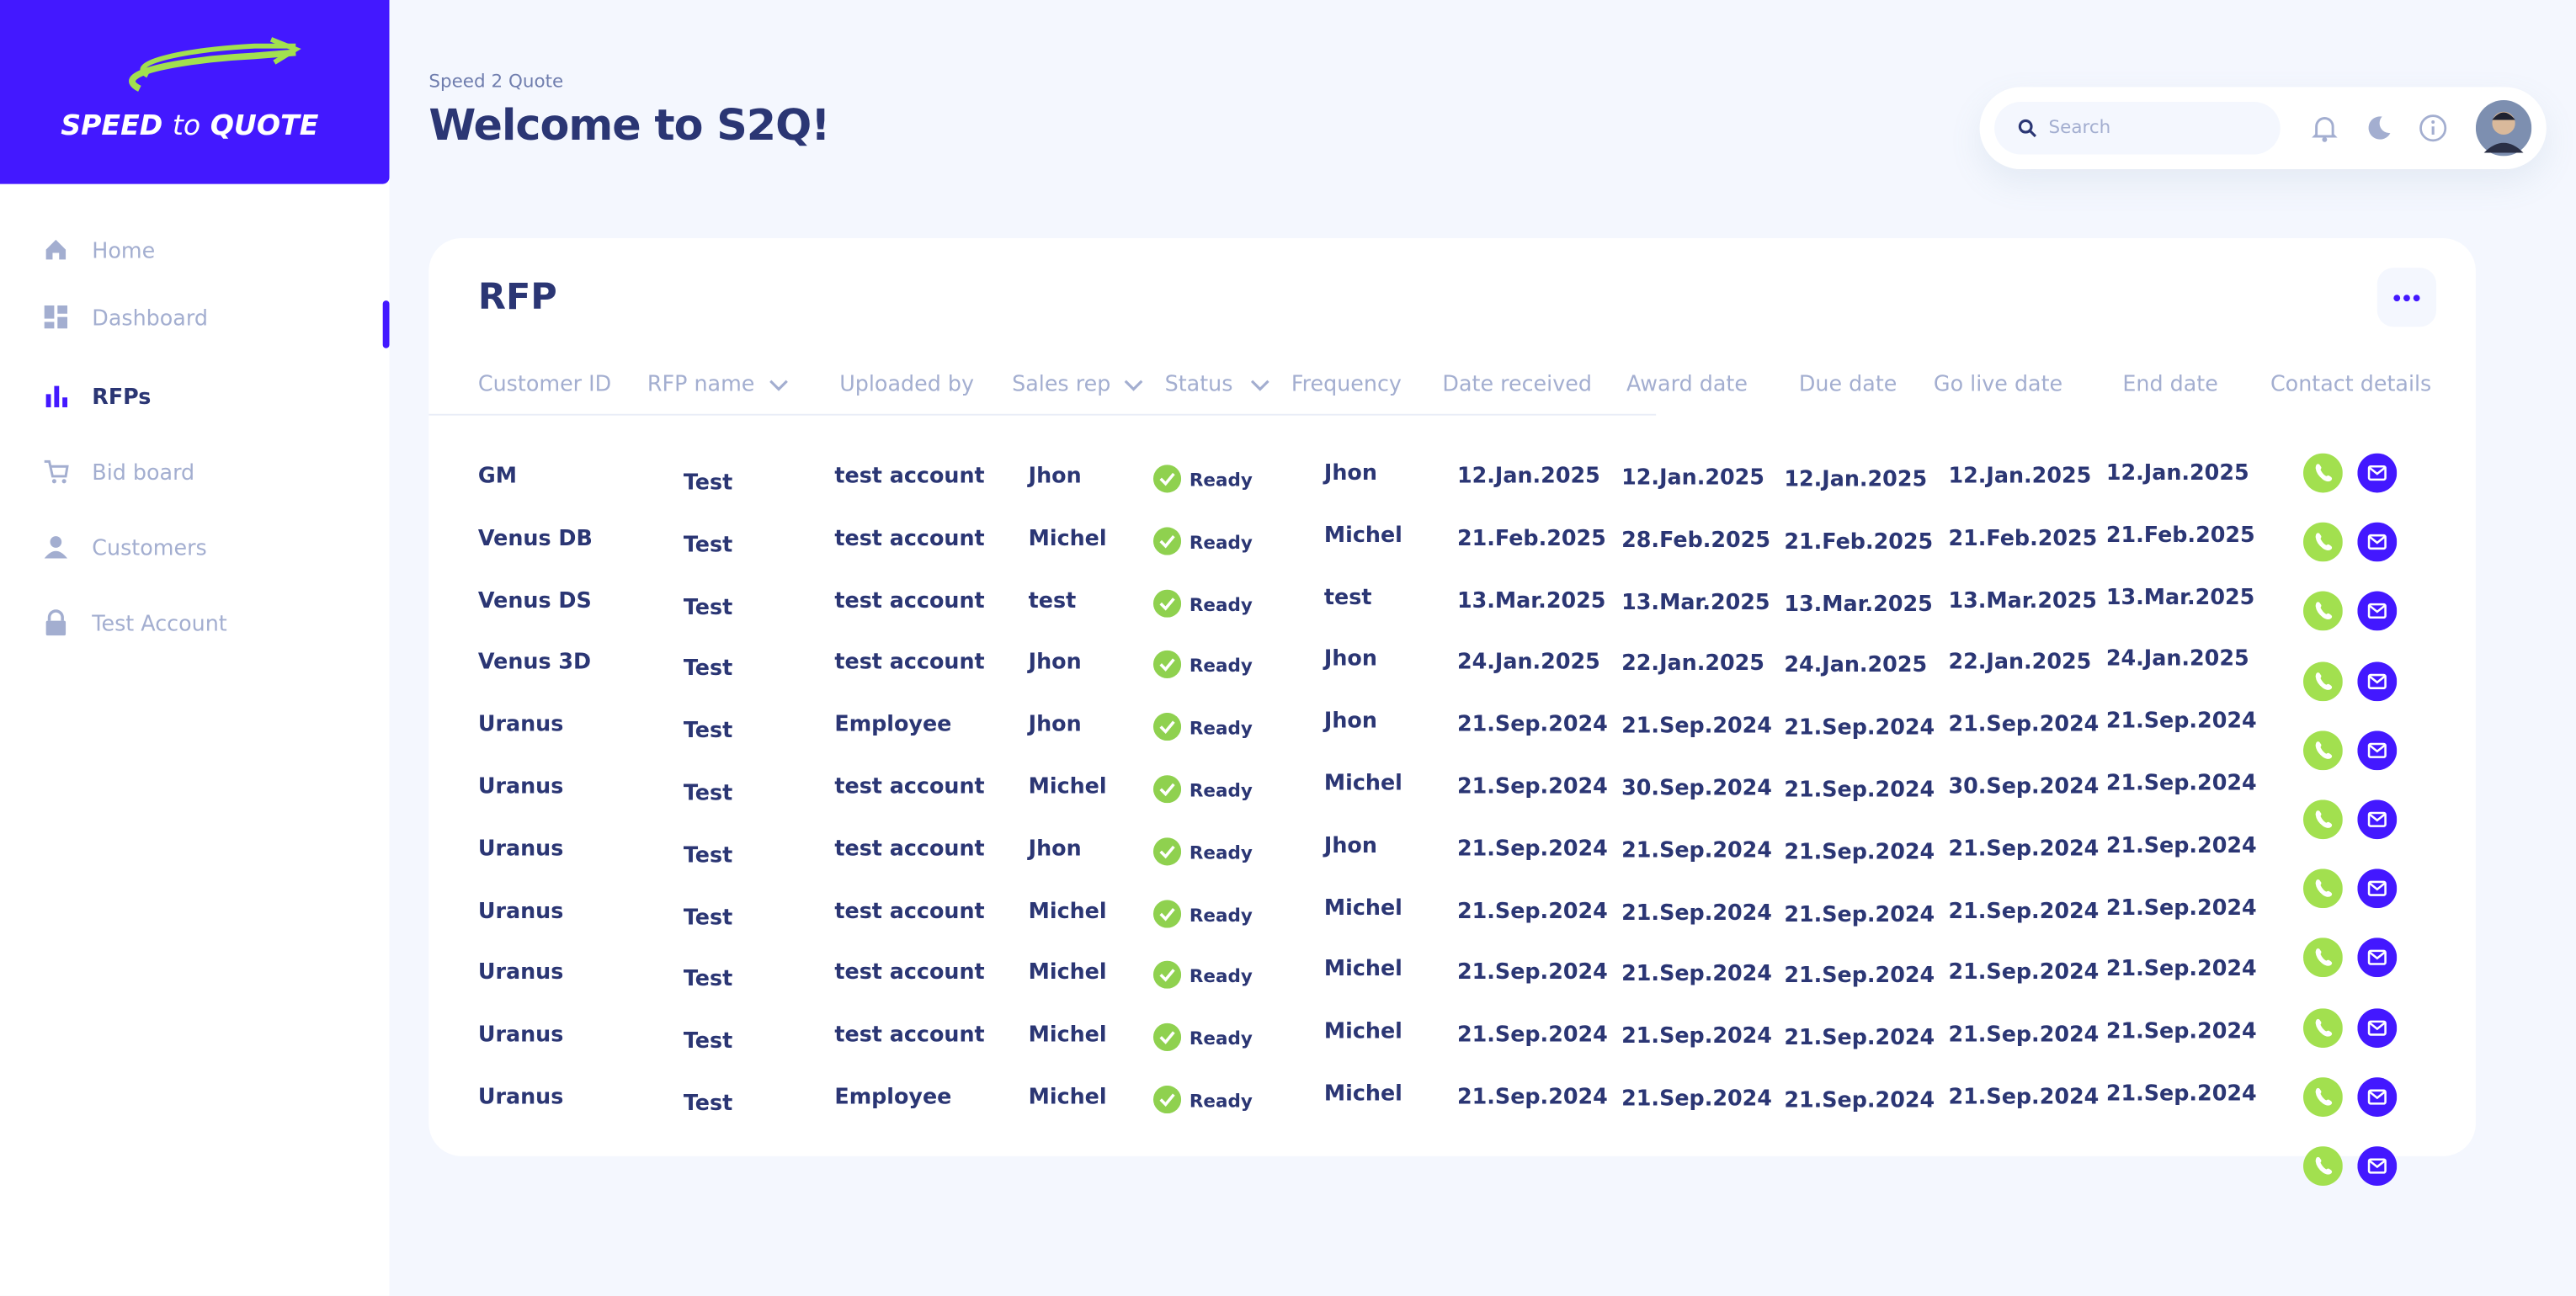  Describe the element at coordinates (907, 385) in the screenshot. I see `column-header: Uploaded by` at that location.